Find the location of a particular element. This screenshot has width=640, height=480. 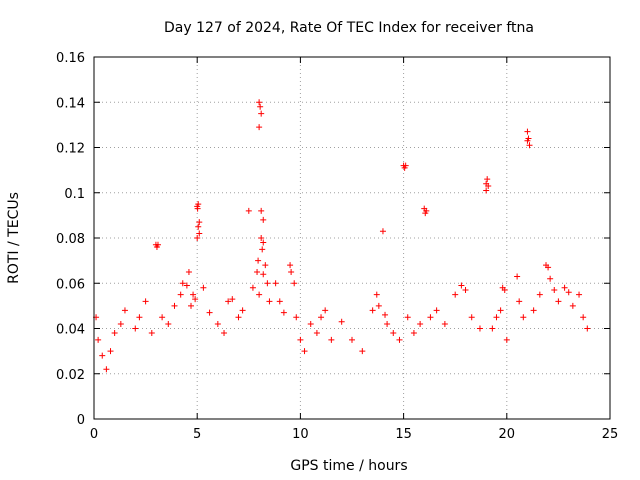

x-tick-label: 5 is located at coordinates (197, 434).